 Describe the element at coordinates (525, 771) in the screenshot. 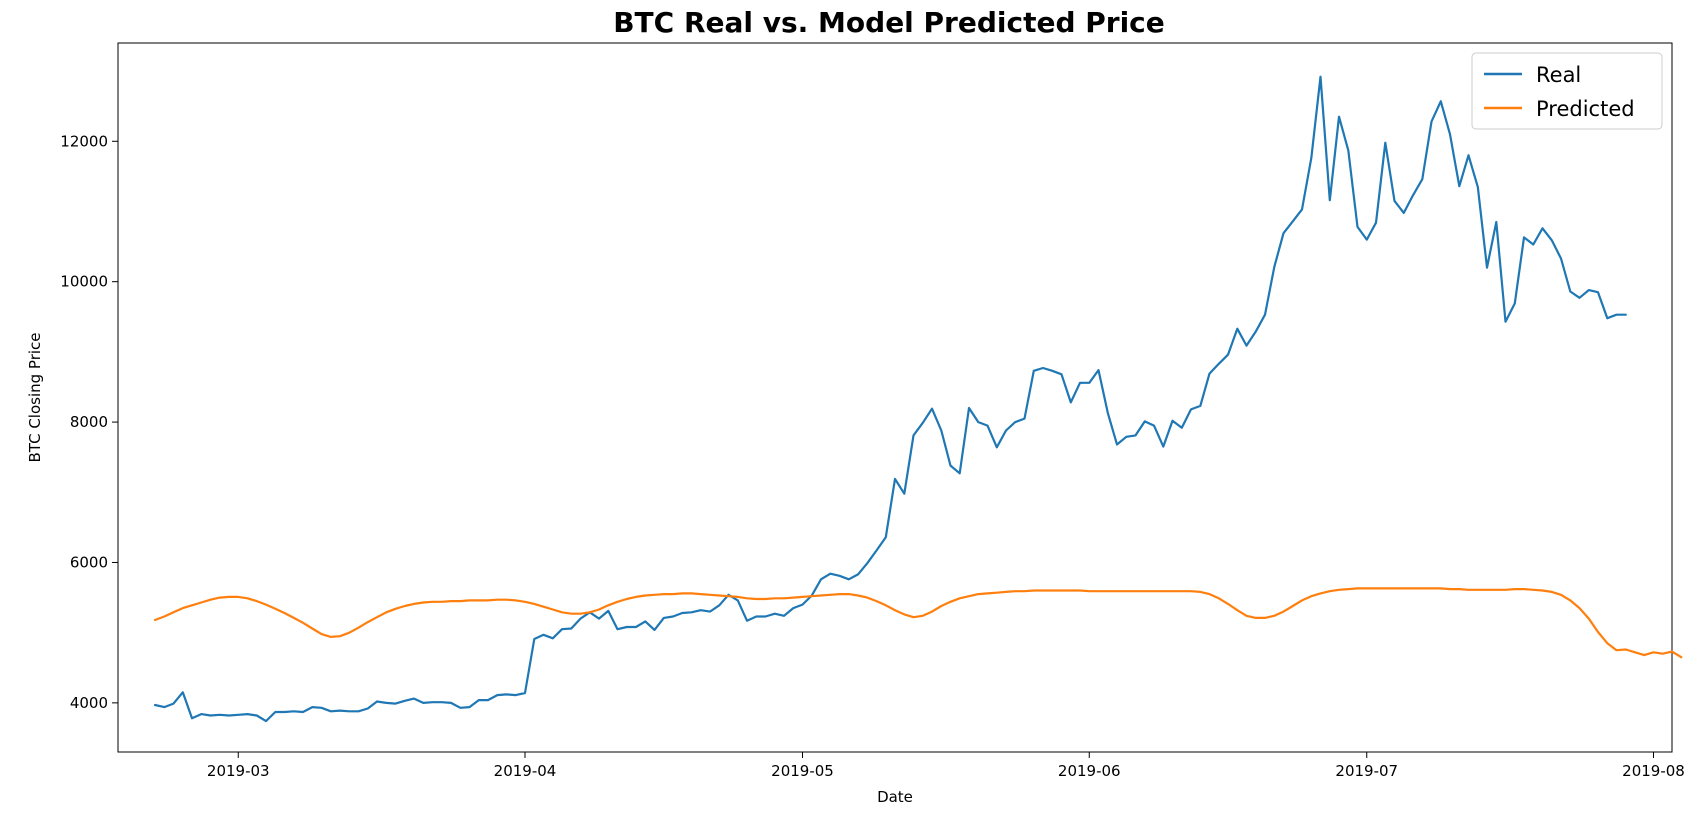

I see `x-tick-label: 2019-04` at that location.